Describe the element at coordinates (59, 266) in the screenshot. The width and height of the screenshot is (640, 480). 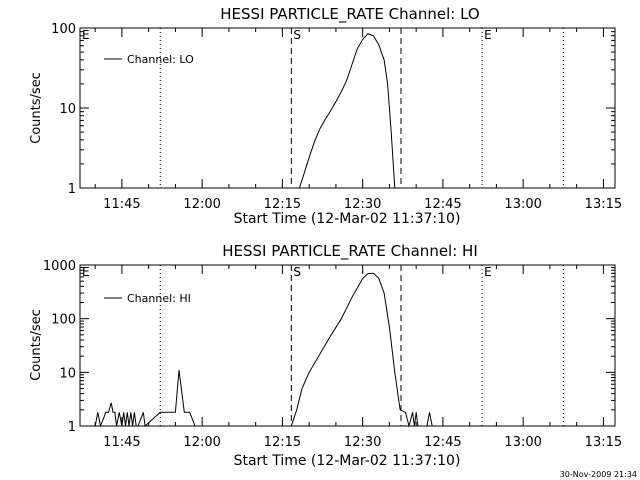
I see `y-tick-label: 1000` at that location.